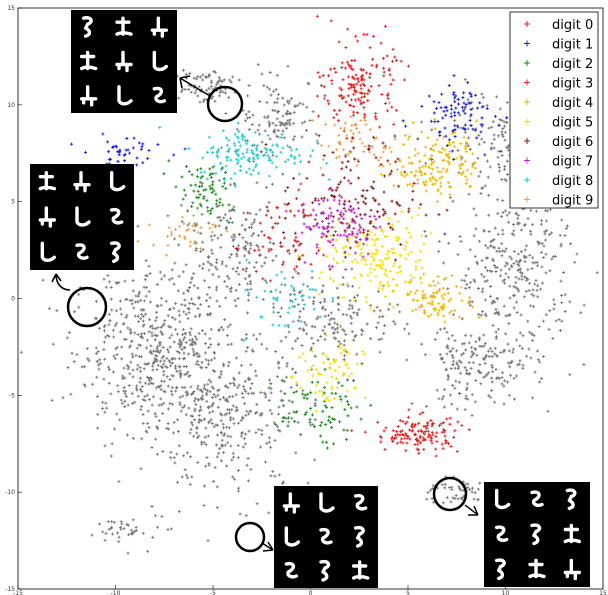 The height and width of the screenshot is (595, 608). Describe the element at coordinates (527, 82) in the screenshot. I see `legend-marker` at that location.